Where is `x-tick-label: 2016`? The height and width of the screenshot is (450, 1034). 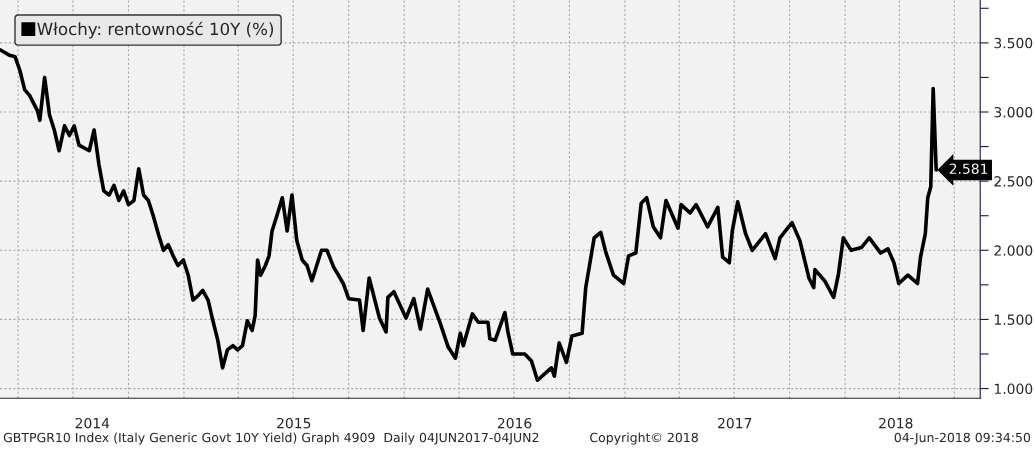
x-tick-label: 2016 is located at coordinates (514, 423).